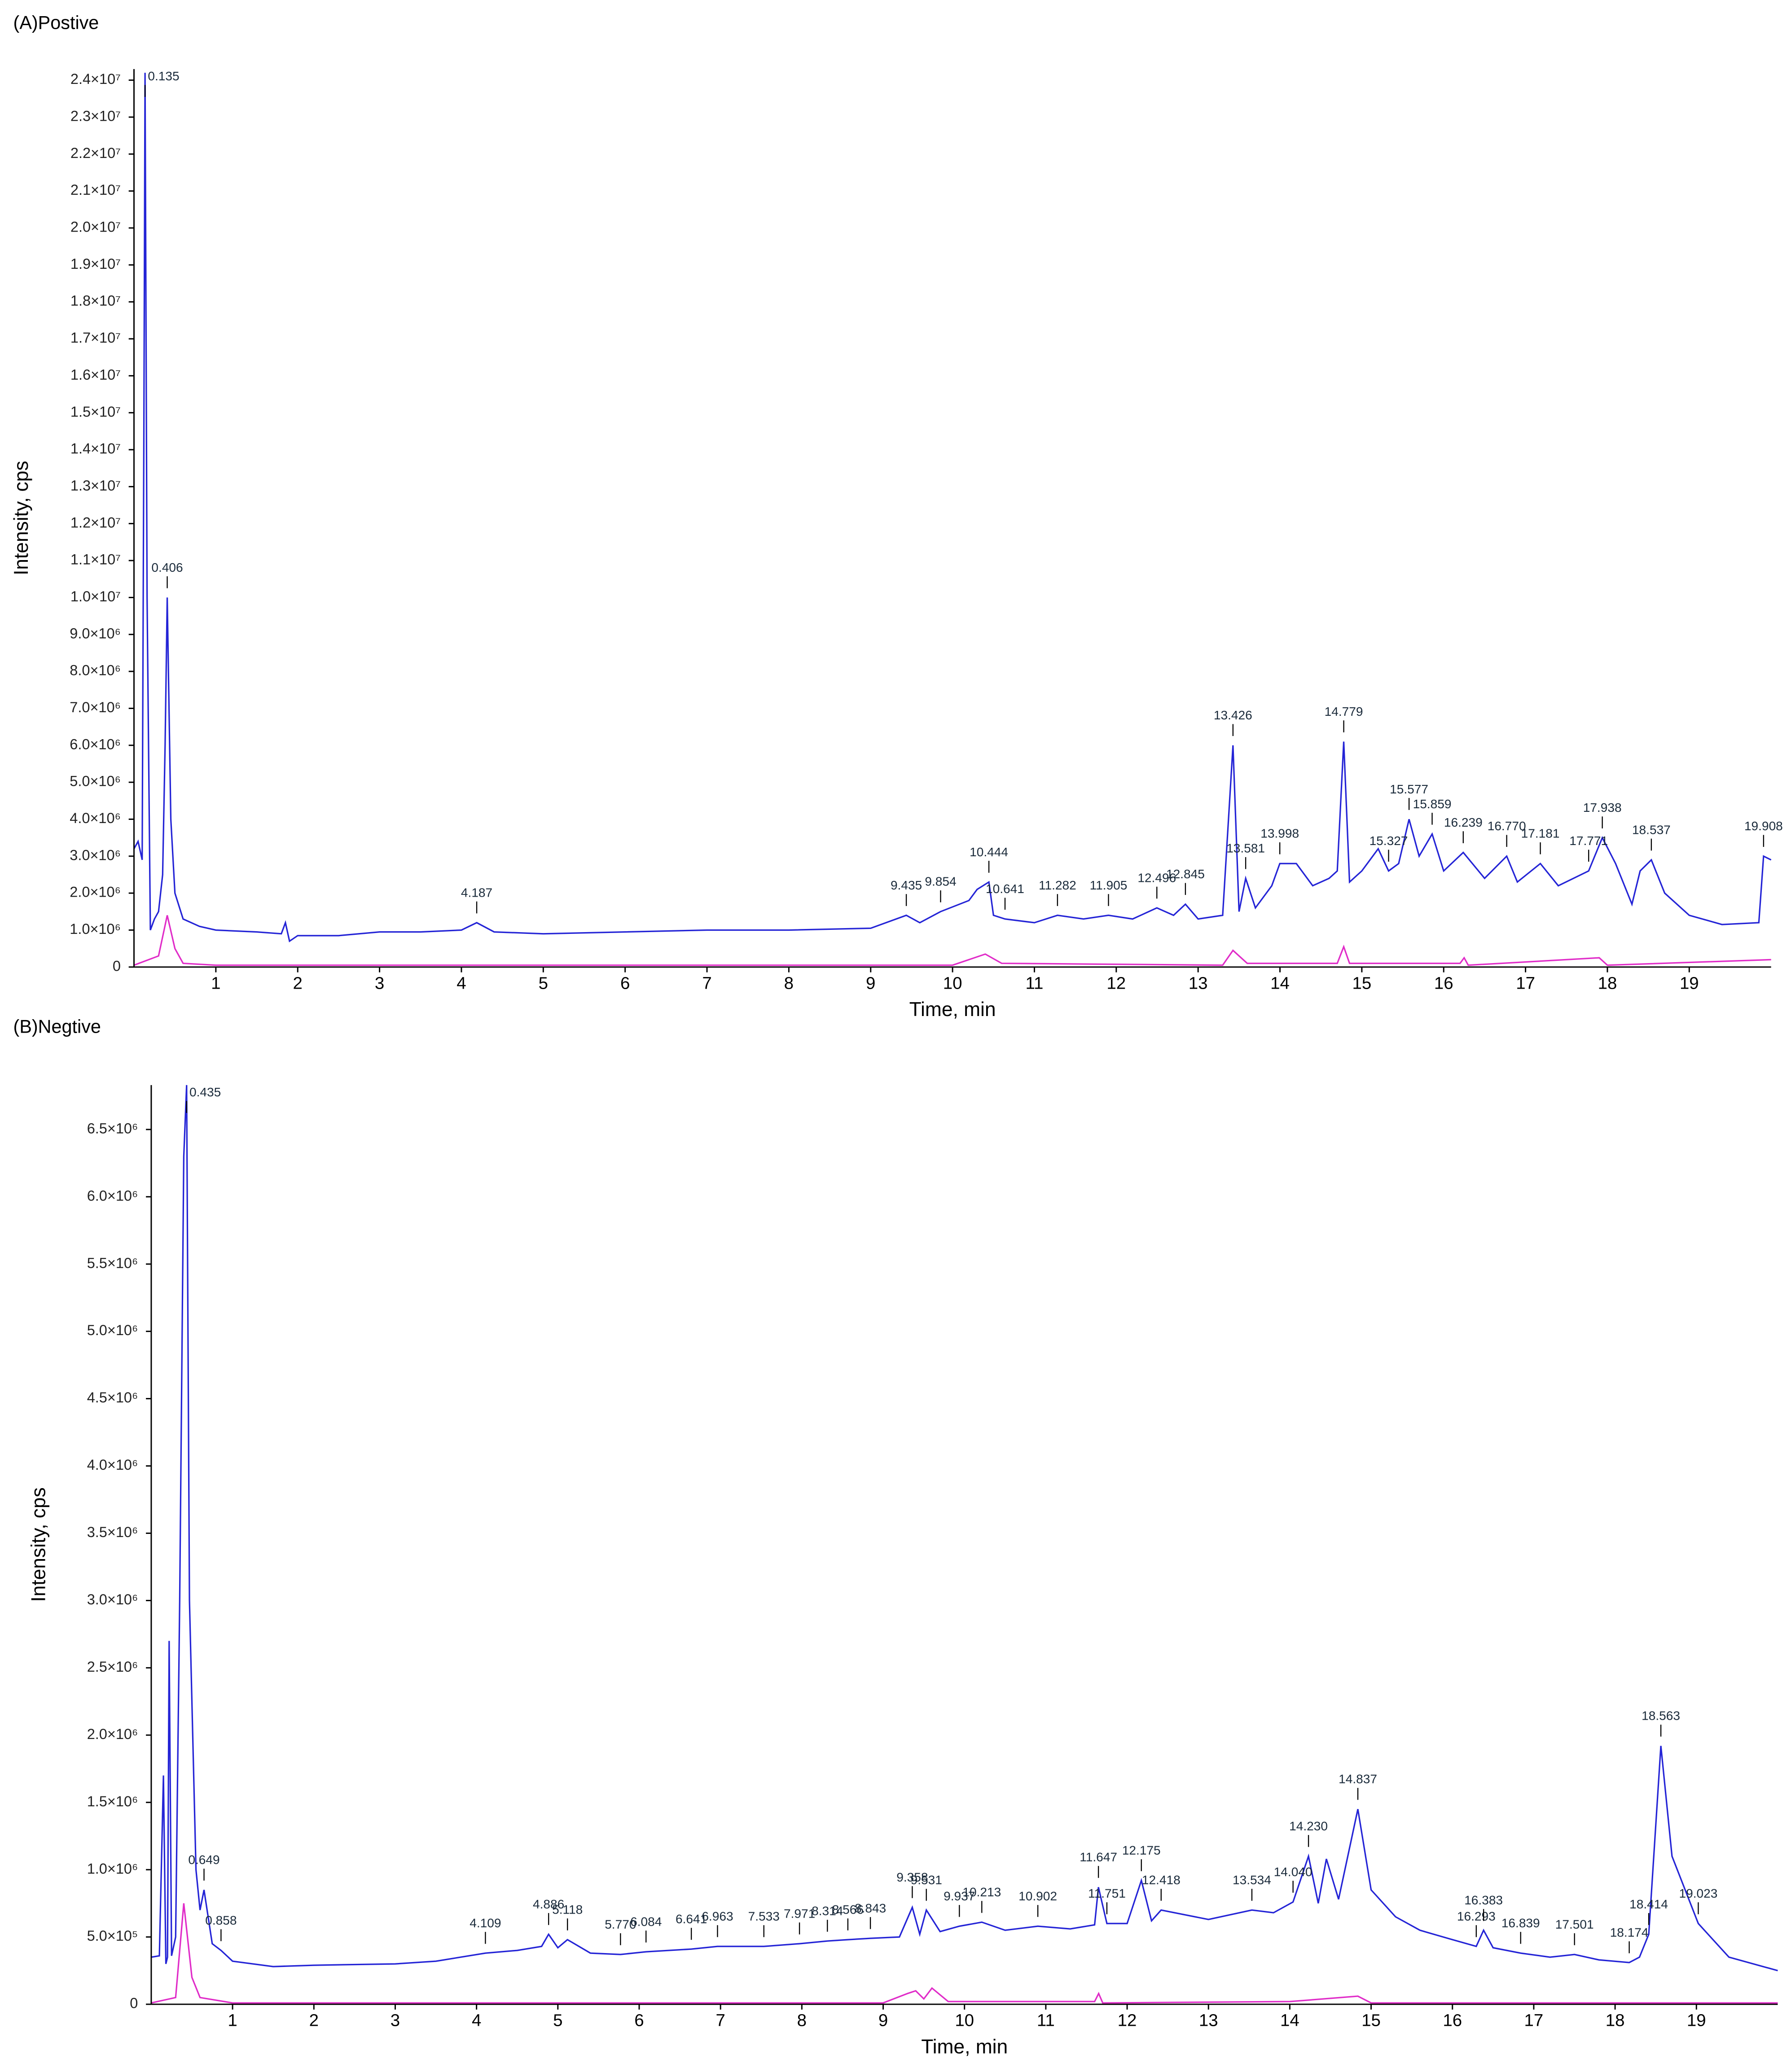 This screenshot has height=2072, width=1791. What do you see at coordinates (95, 449) in the screenshot?
I see `y-tick-label: 1.4×10⁷` at bounding box center [95, 449].